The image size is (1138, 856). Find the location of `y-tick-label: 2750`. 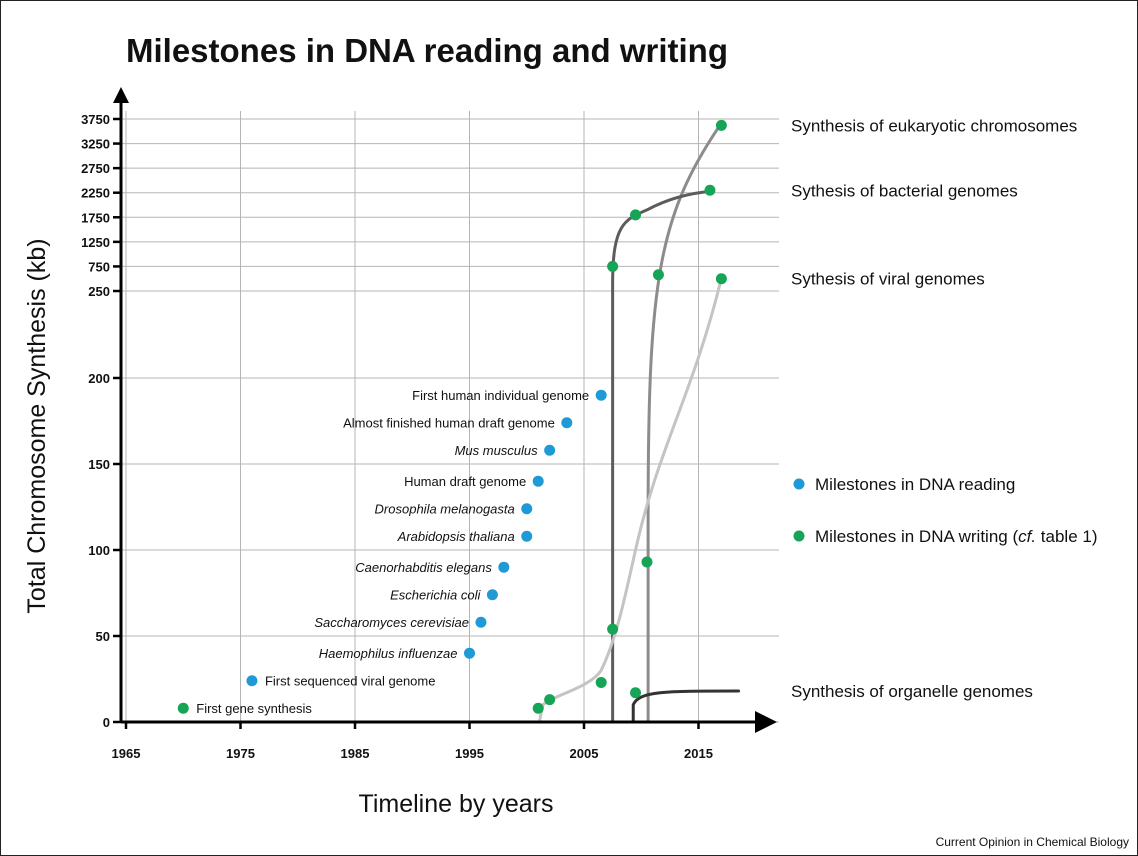

y-tick-label: 2750 is located at coordinates (95, 168).